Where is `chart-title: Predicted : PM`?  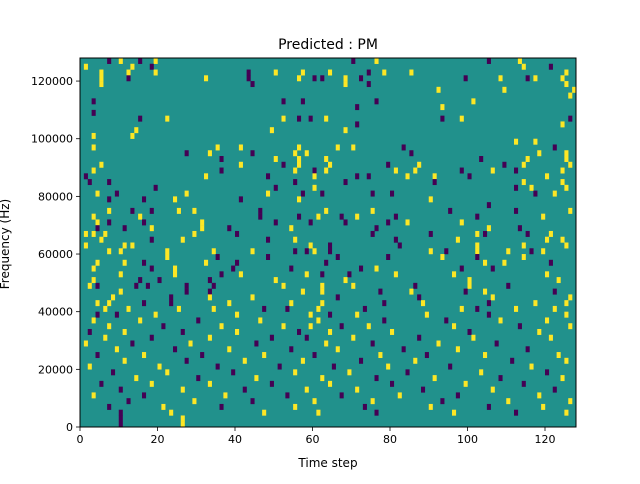 chart-title: Predicted : PM is located at coordinates (328, 45).